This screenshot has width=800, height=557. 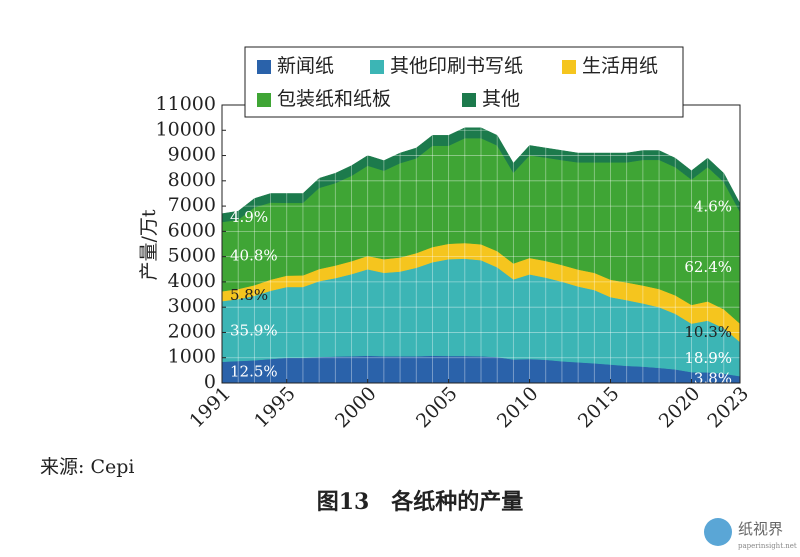 What do you see at coordinates (249, 295) in the screenshot?
I see `series-label: 5.8%` at bounding box center [249, 295].